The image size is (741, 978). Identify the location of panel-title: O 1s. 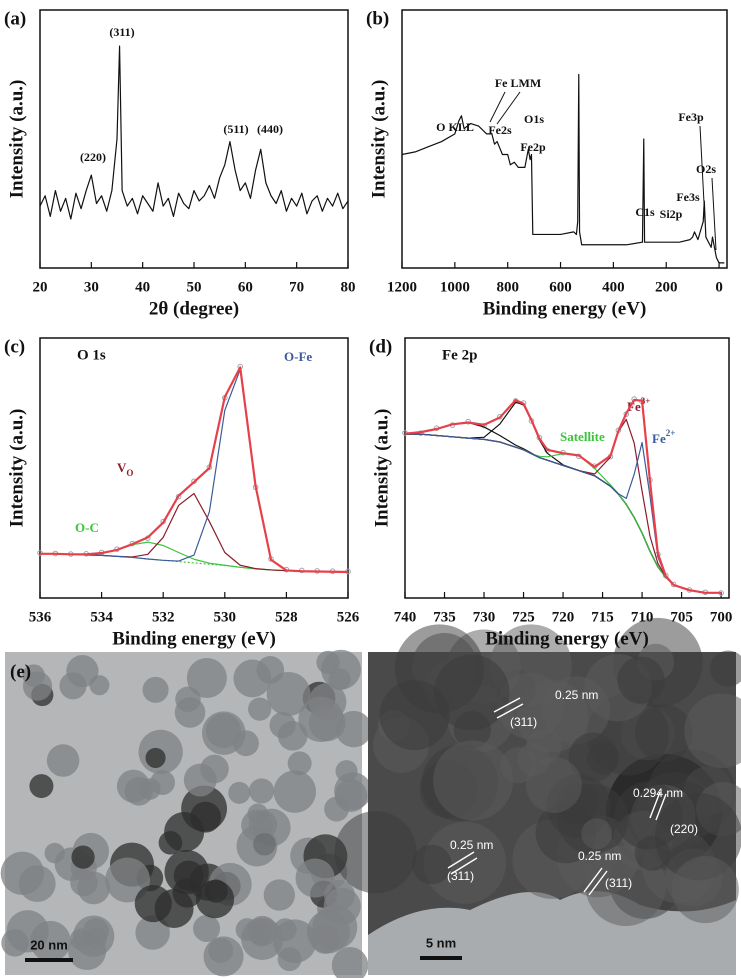
(91, 355).